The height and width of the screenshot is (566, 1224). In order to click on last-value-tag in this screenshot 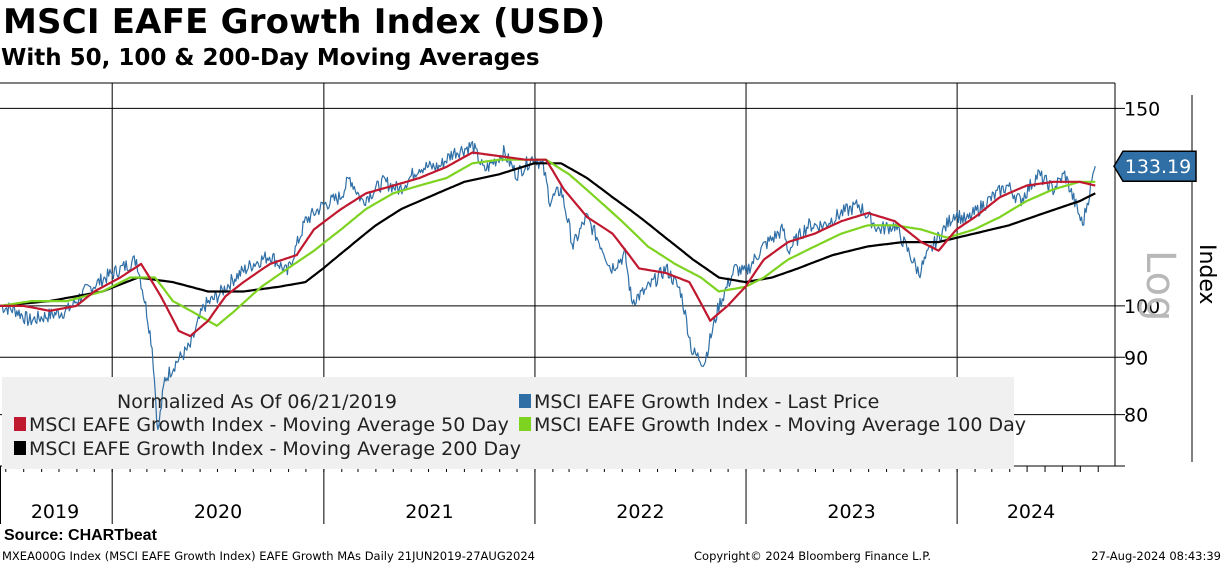, I will do `click(1155, 166)`.